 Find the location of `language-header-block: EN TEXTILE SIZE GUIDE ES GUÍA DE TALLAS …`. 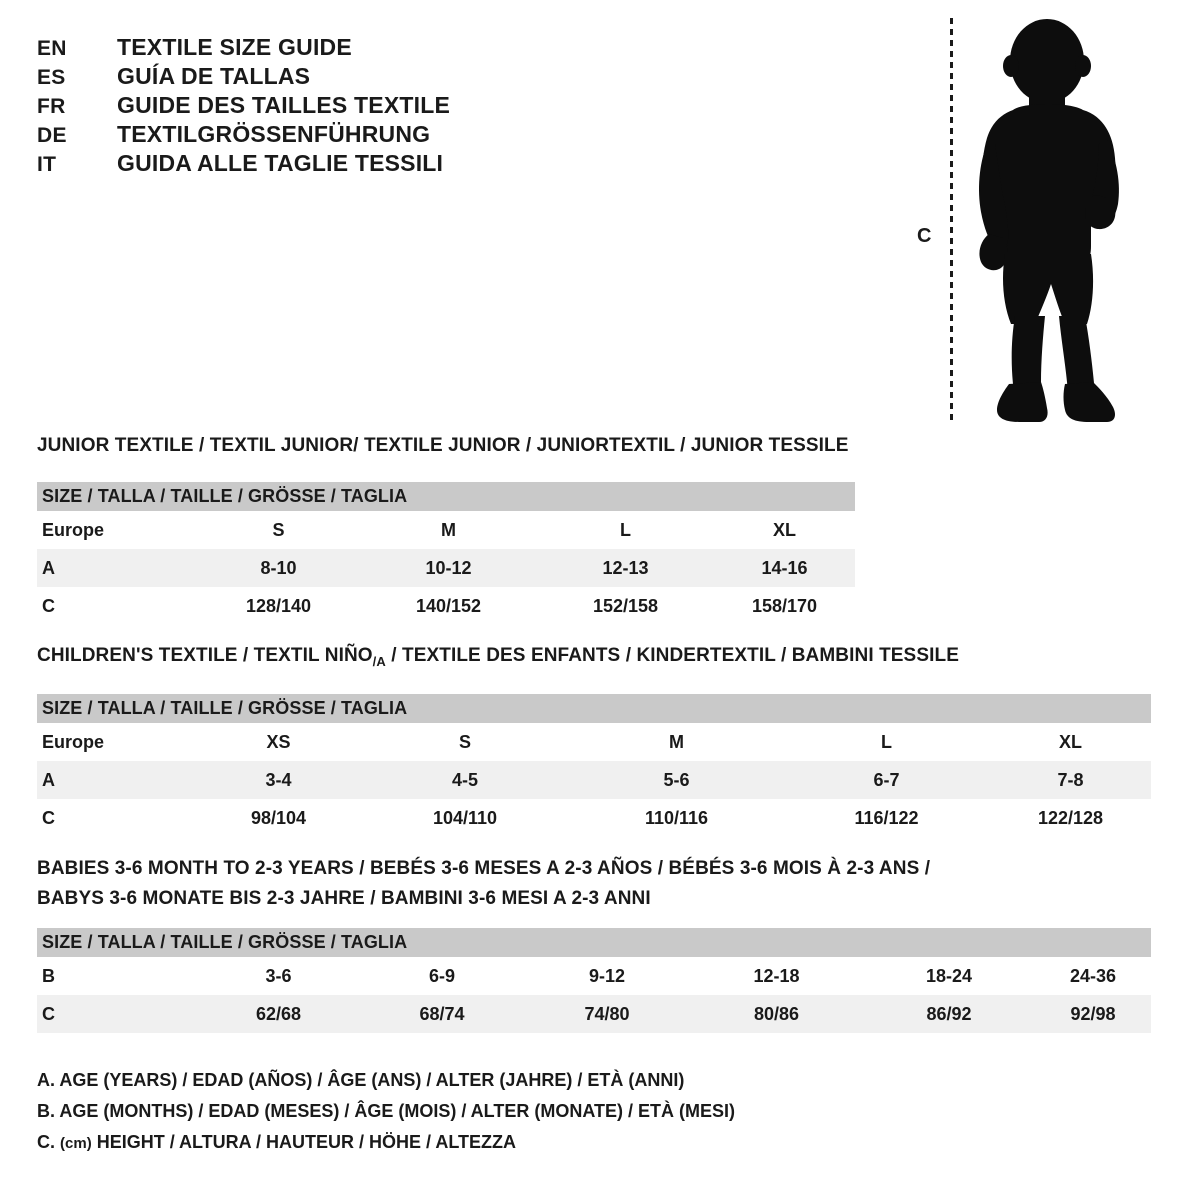

language-header-block: EN TEXTILE SIZE GUIDE ES GUÍA DE TALLAS … is located at coordinates (243, 105).